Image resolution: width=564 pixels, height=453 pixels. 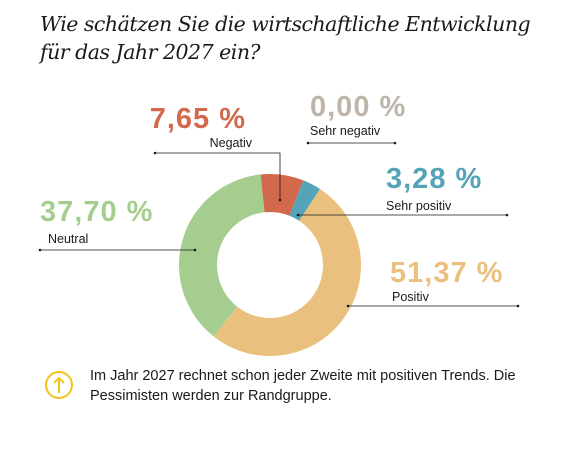 I want to click on category-label-negativ: Negativ, so click(x=231, y=143).